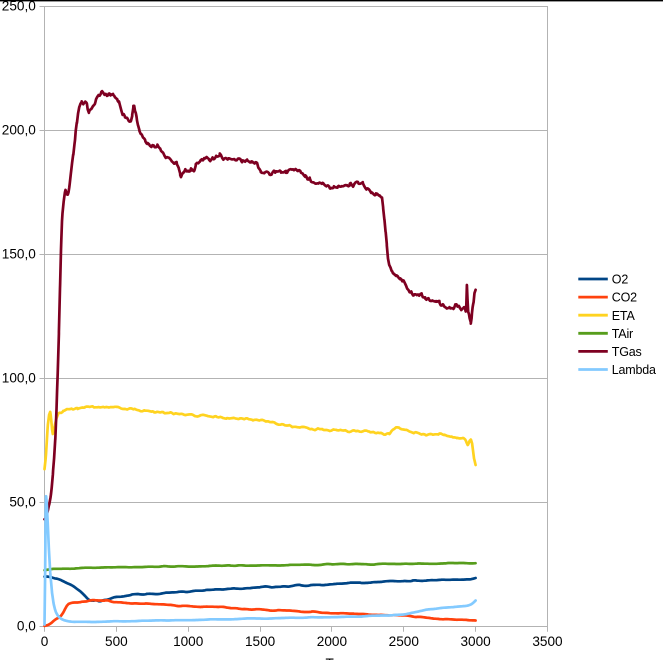 The width and height of the screenshot is (663, 660). Describe the element at coordinates (624, 298) in the screenshot. I see `svg-text: CO2` at that location.